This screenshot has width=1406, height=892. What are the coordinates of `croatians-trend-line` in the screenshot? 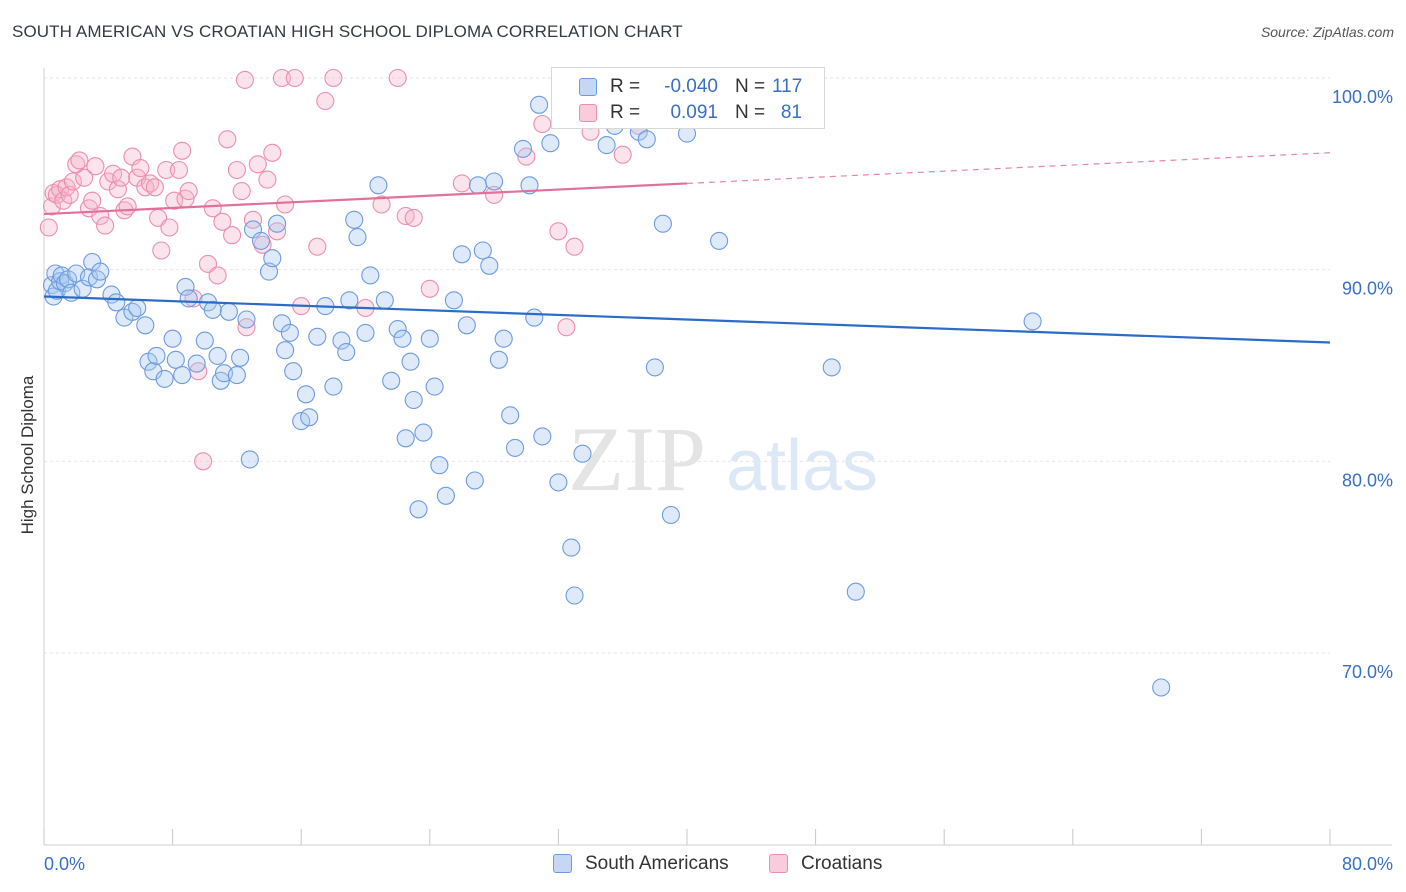 It's located at (365, 199).